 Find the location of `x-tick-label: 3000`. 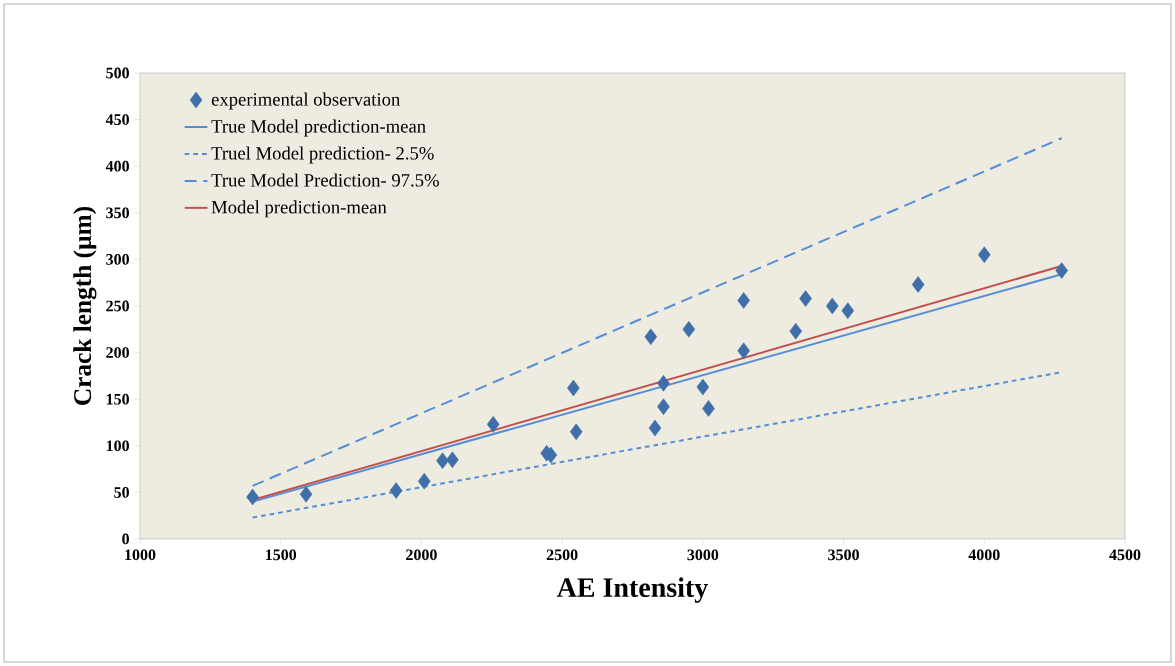

x-tick-label: 3000 is located at coordinates (703, 555).